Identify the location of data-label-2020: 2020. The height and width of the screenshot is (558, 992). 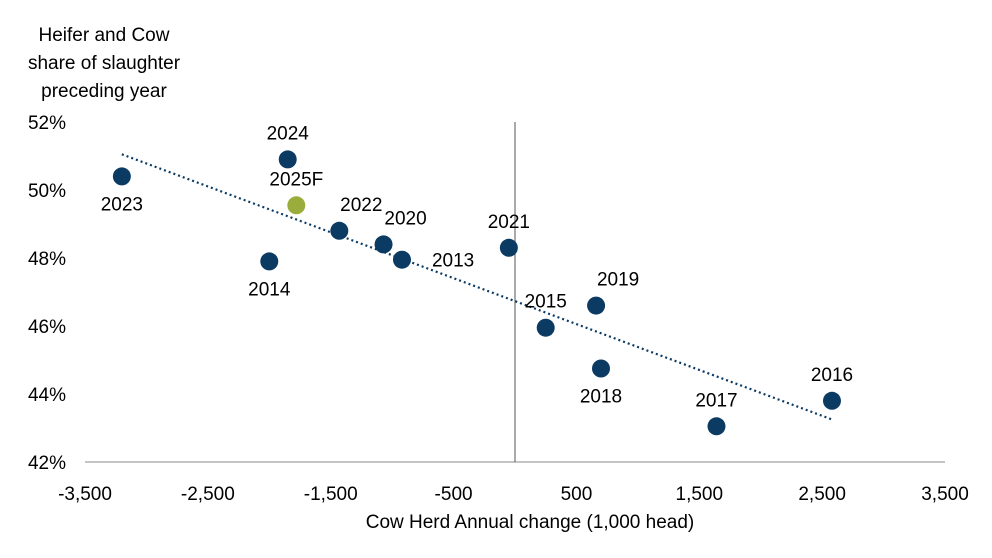
(405, 218).